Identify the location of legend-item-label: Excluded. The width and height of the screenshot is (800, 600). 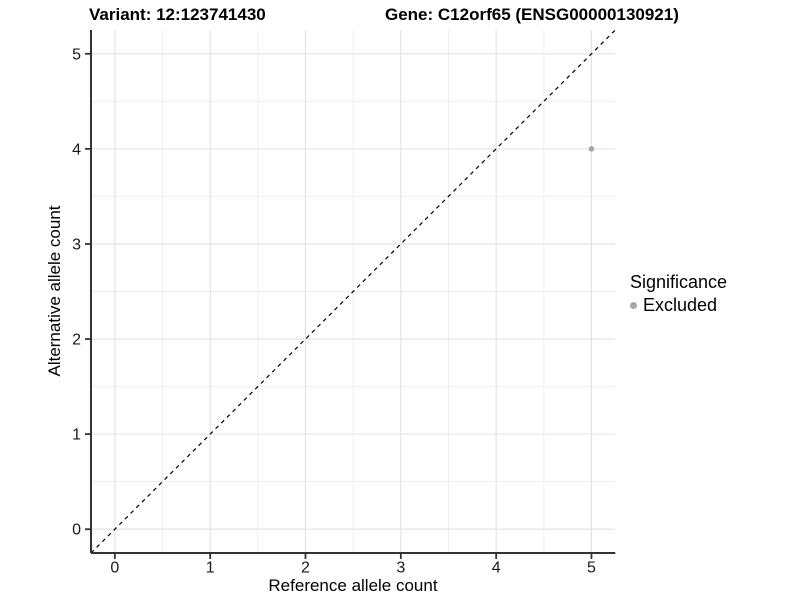
(680, 305).